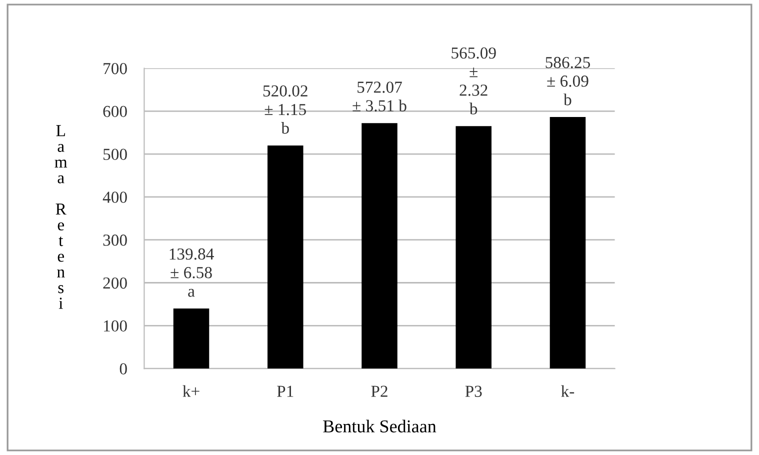 This screenshot has height=455, width=759. What do you see at coordinates (115, 68) in the screenshot?
I see `y-tick-label: 700` at bounding box center [115, 68].